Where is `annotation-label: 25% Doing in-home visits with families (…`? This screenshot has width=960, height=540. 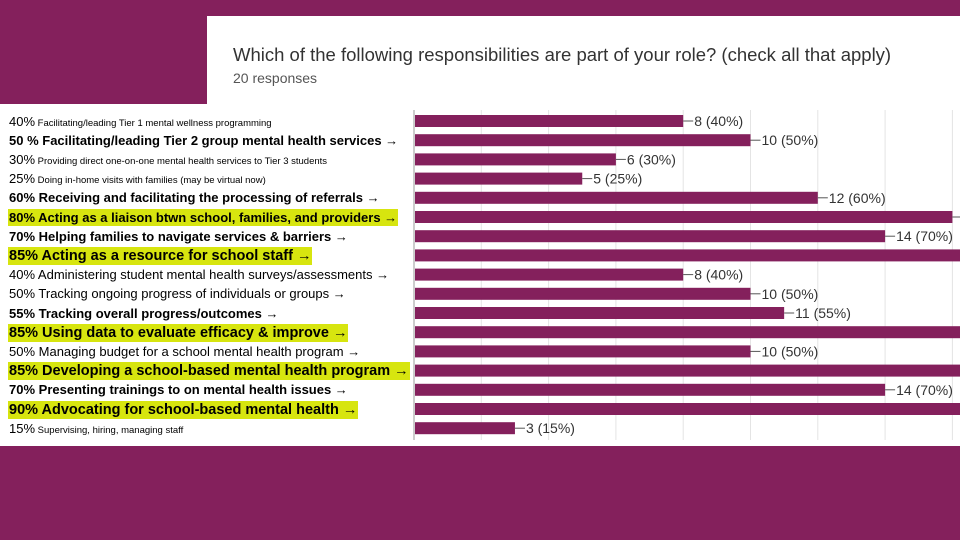
annotation-label: 25% Doing in-home visits with families (… is located at coordinates (137, 179).